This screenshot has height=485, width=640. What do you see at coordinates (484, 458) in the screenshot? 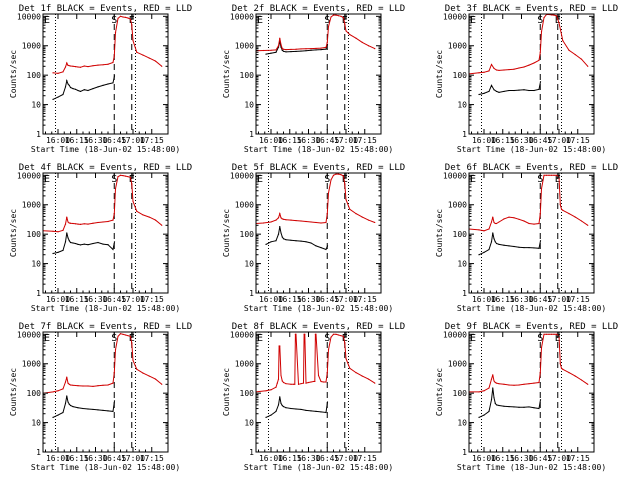
I see `x-tick-label: 16:00` at bounding box center [484, 458].